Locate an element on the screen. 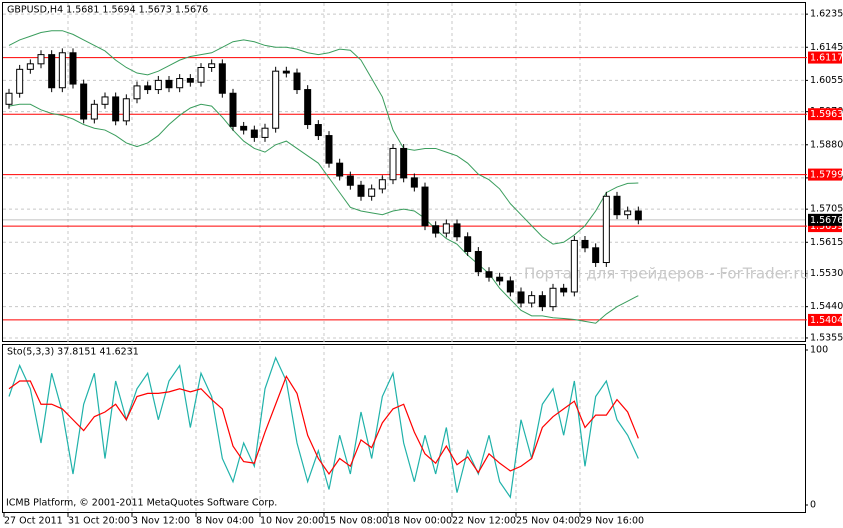  level-label: 1.5799 is located at coordinates (826, 175).